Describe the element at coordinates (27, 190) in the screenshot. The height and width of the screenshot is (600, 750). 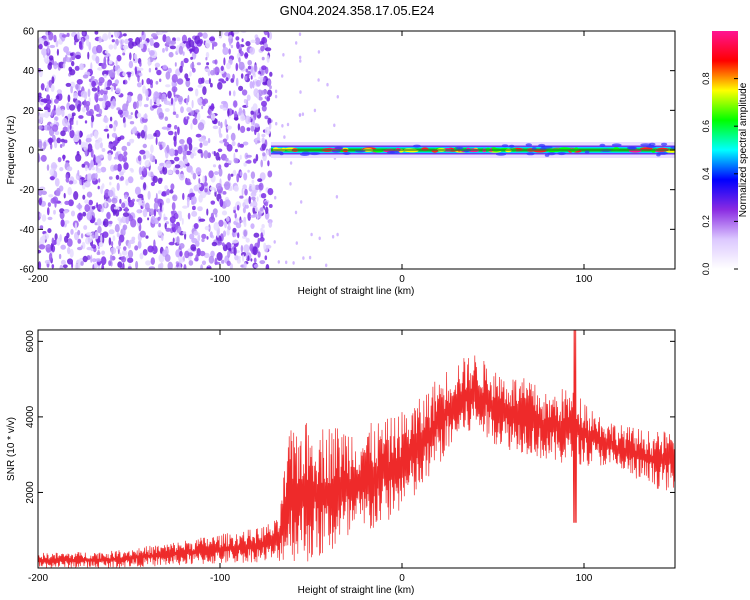
I see `y-tick-label: -20` at that location.